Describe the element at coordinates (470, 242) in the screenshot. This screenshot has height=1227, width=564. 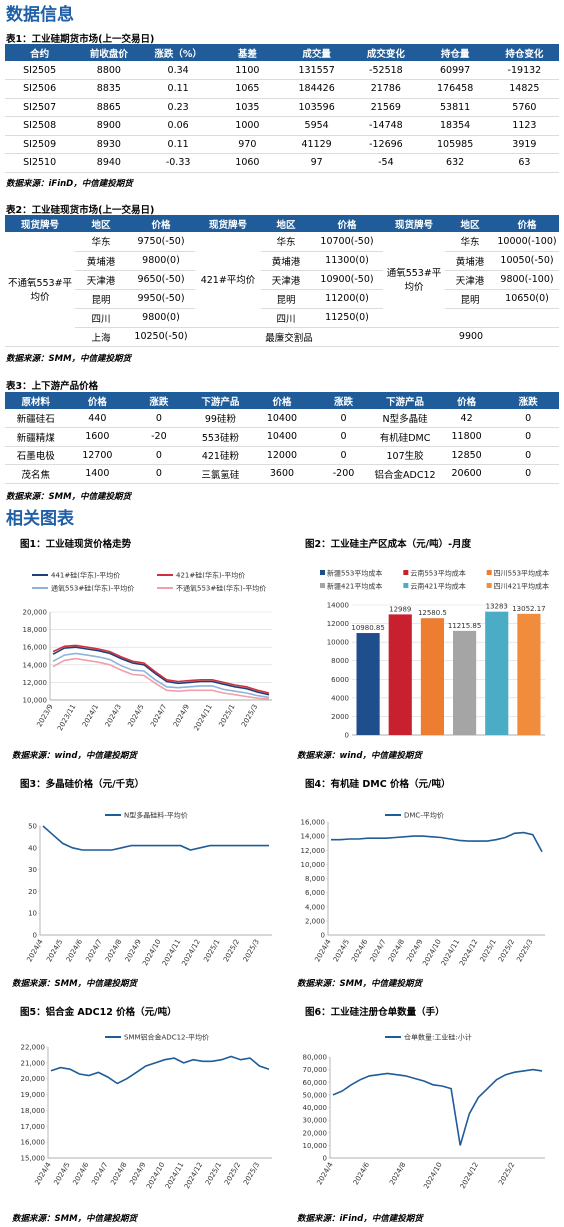
I see `region: 华东` at that location.